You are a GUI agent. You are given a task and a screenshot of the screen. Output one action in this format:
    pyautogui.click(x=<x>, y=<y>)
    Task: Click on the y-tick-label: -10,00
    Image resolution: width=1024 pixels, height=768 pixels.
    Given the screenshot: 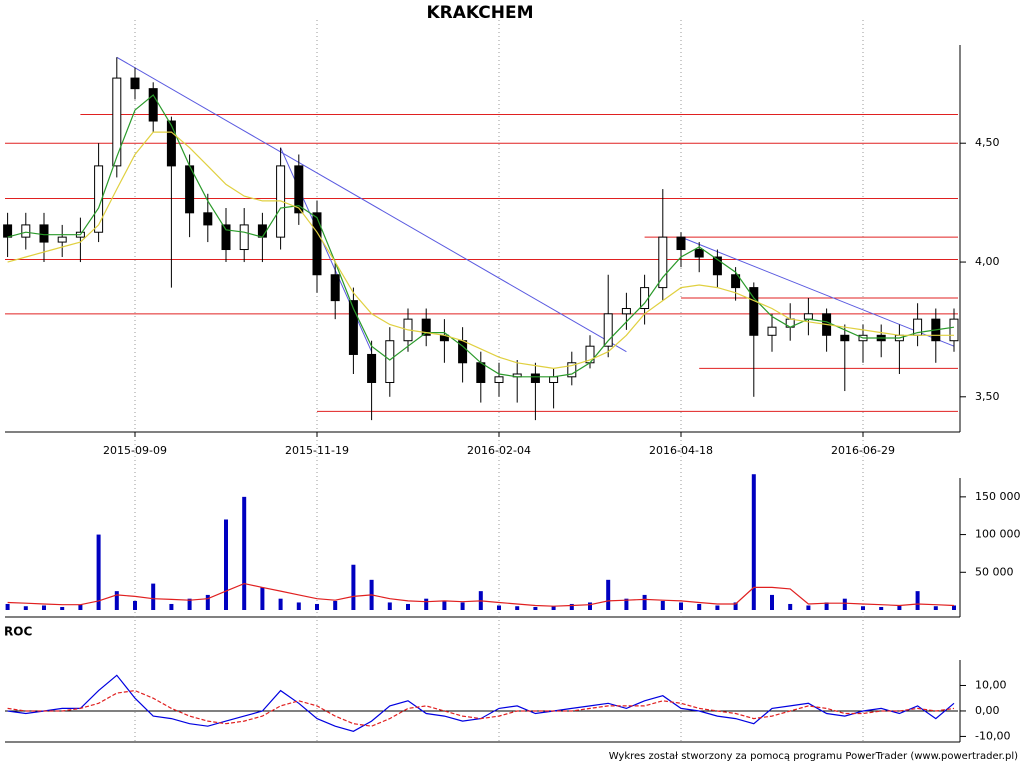 What is the action you would take?
    pyautogui.click(x=992, y=735)
    